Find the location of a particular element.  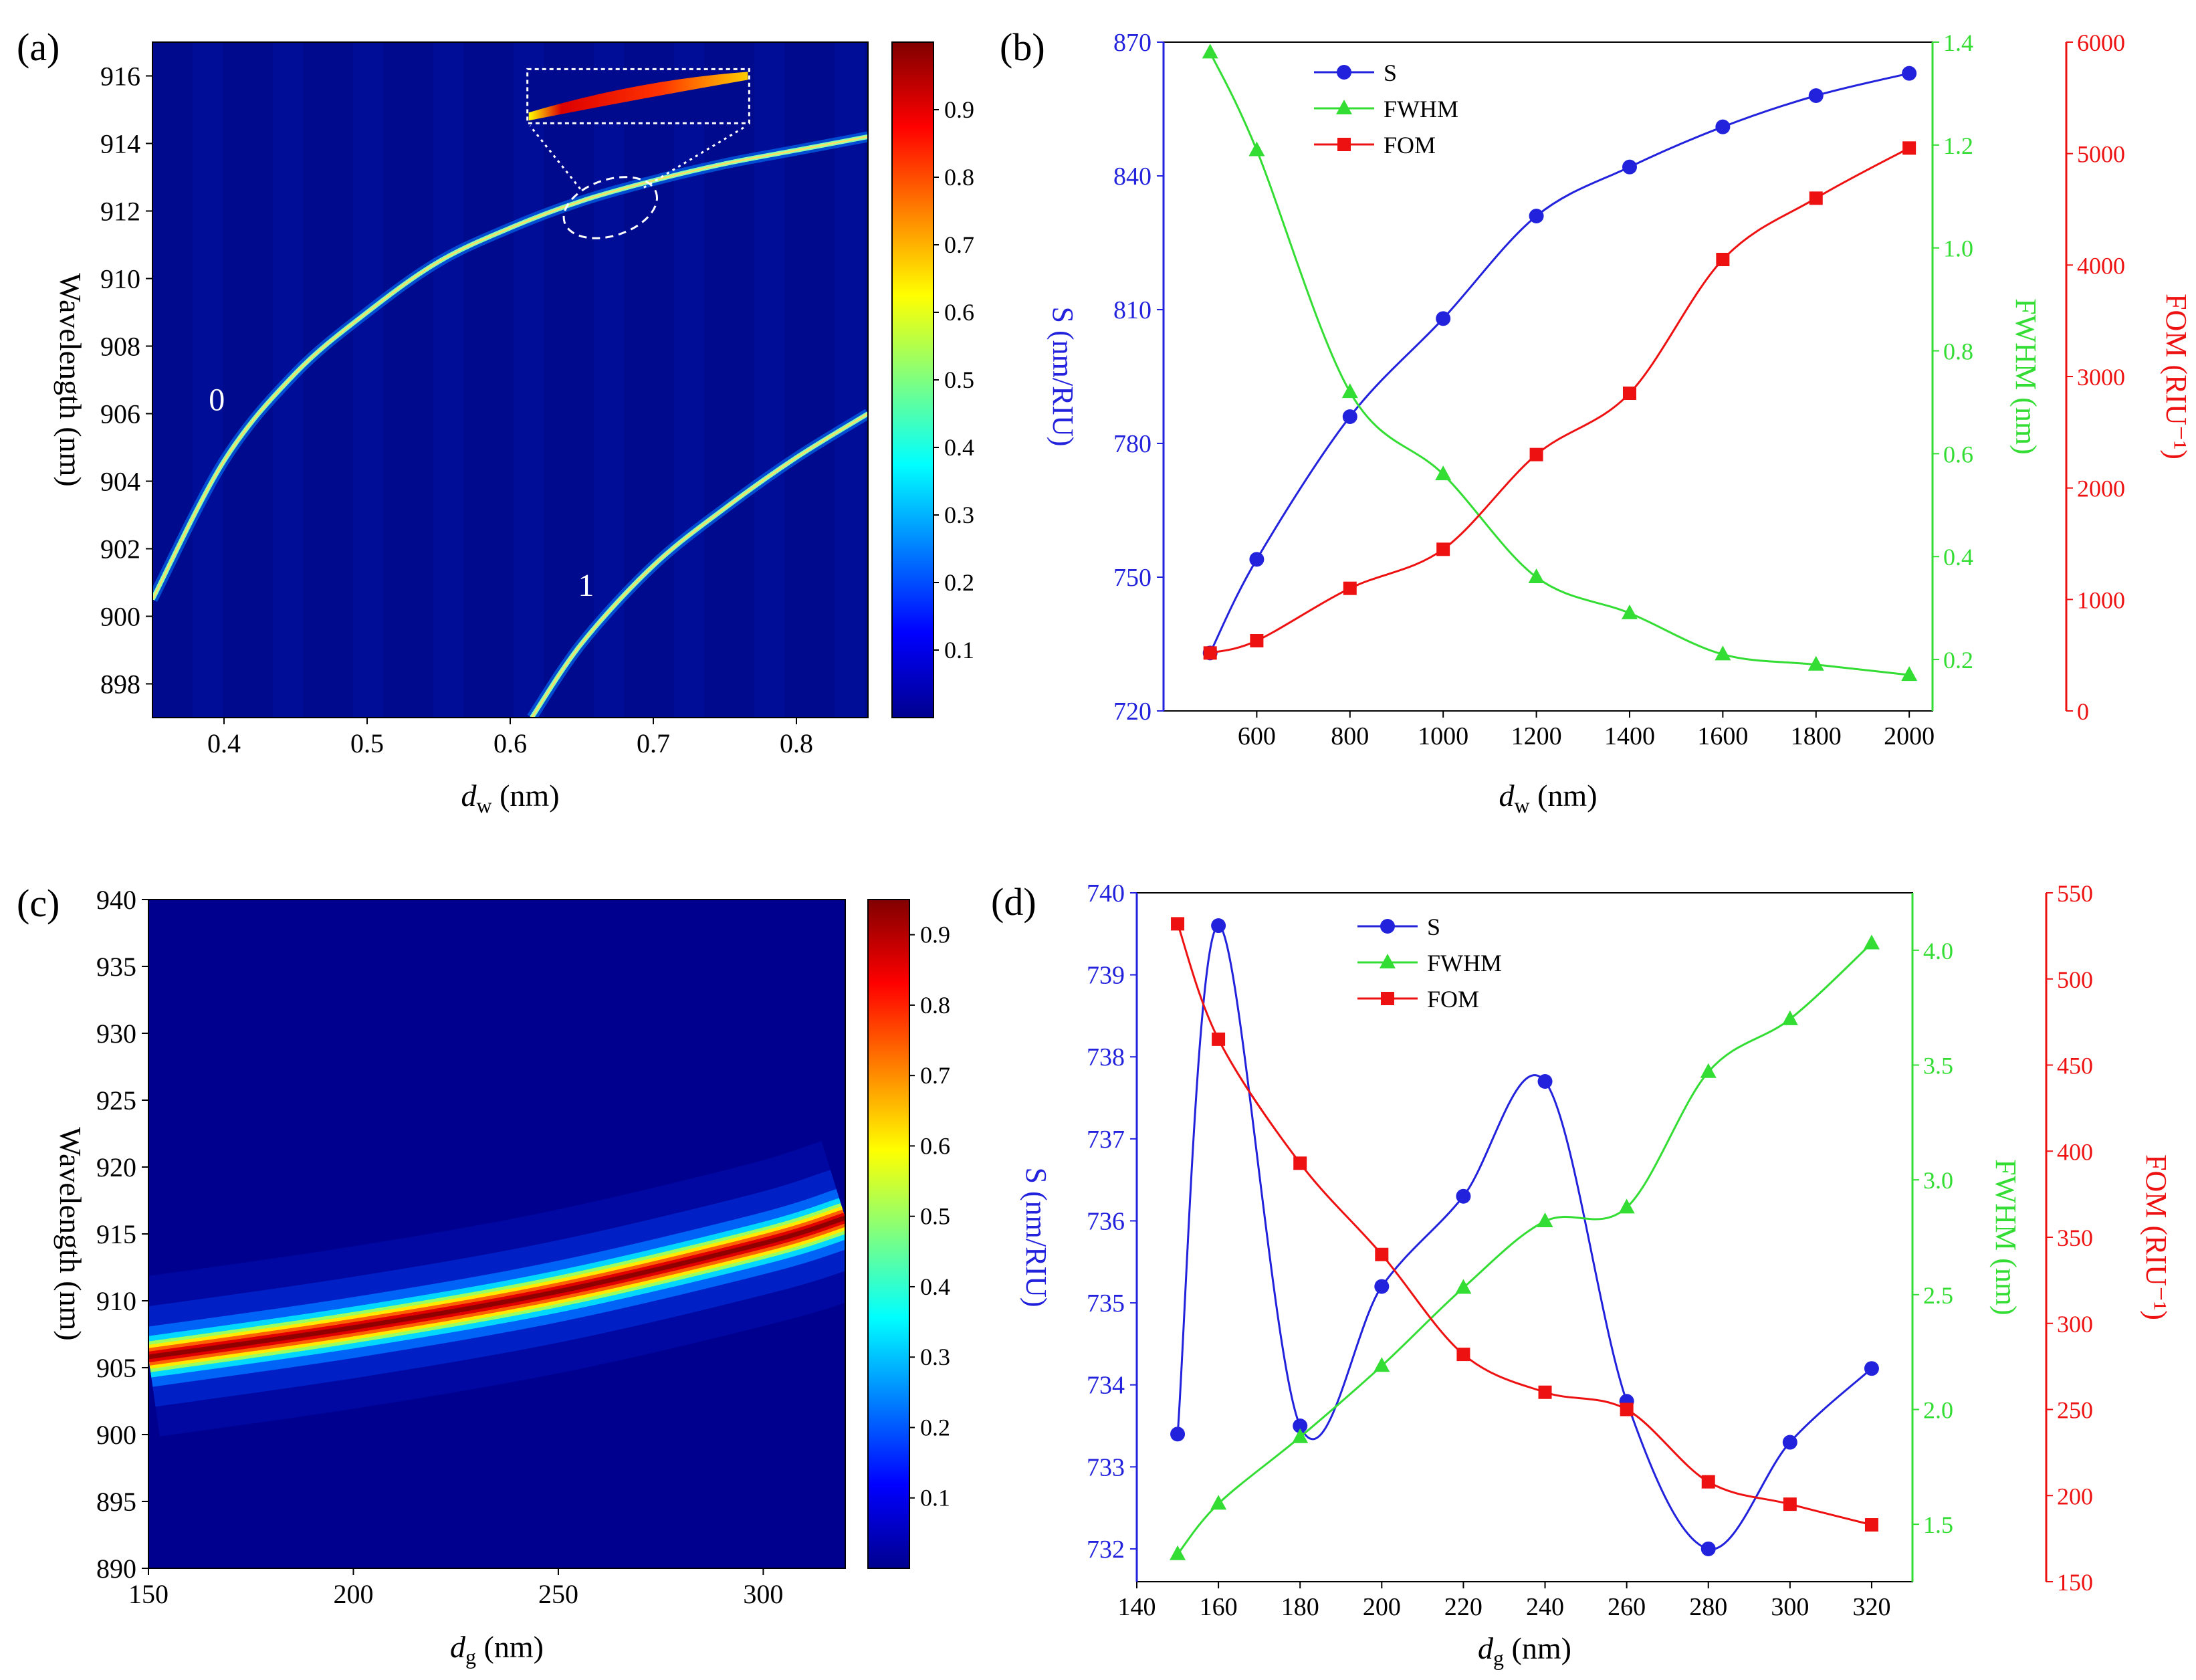

x-axis-title: dw (nm) is located at coordinates (1548, 797).